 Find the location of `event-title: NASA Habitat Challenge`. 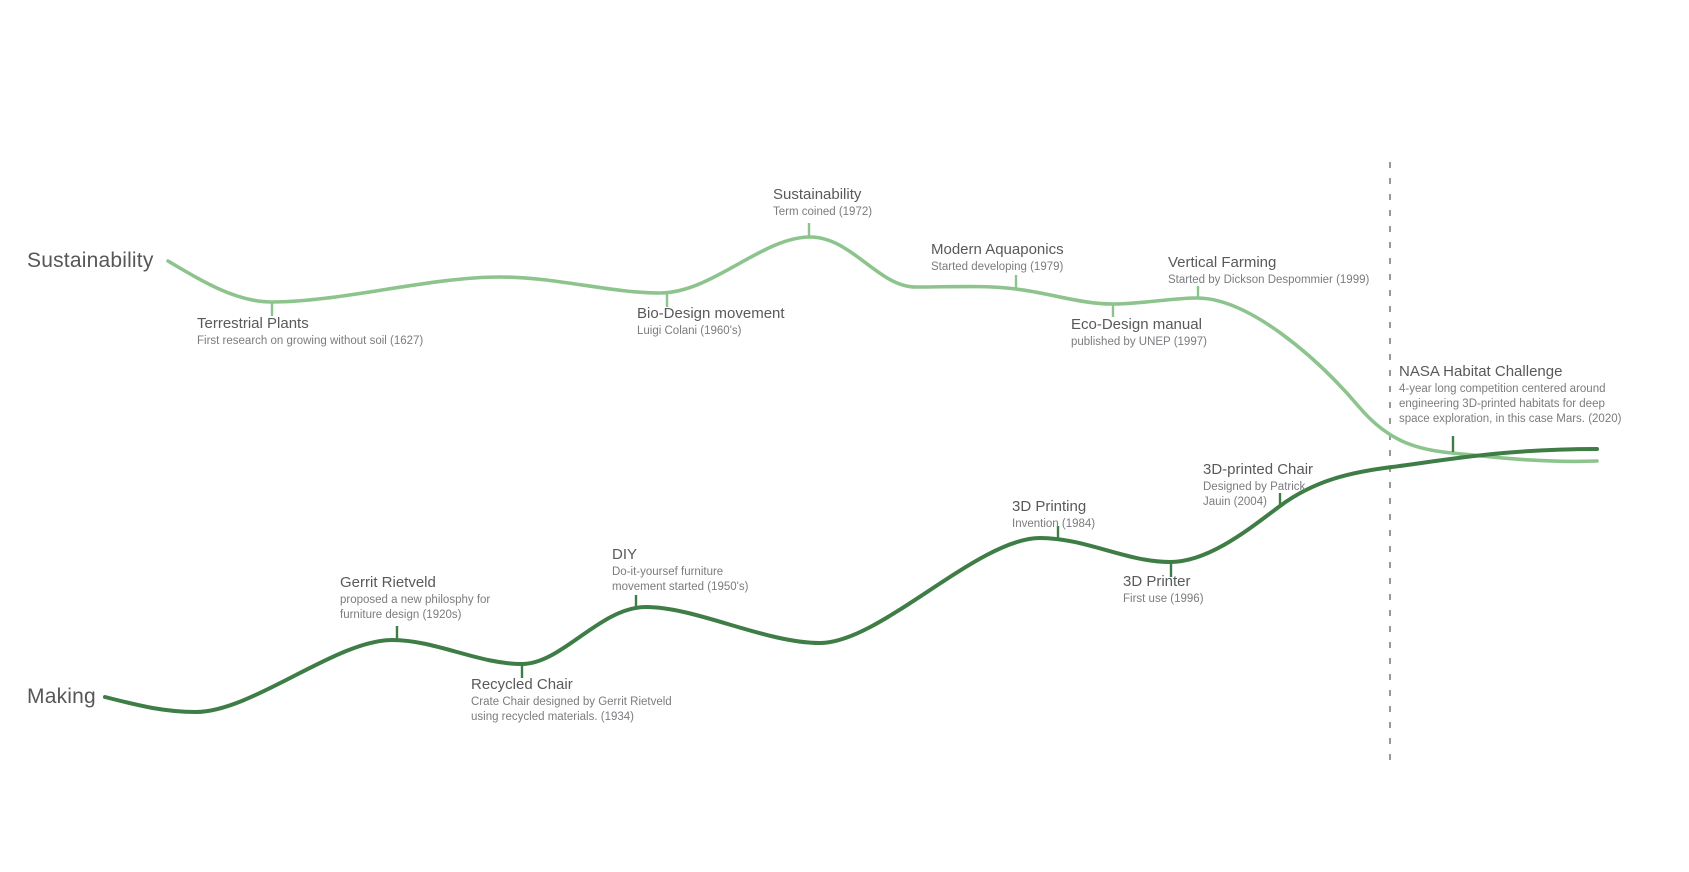

event-title: NASA Habitat Challenge is located at coordinates (1481, 371).